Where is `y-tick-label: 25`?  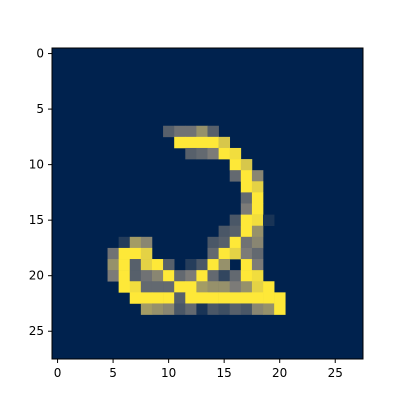 y-tick-label: 25 is located at coordinates (36, 331).